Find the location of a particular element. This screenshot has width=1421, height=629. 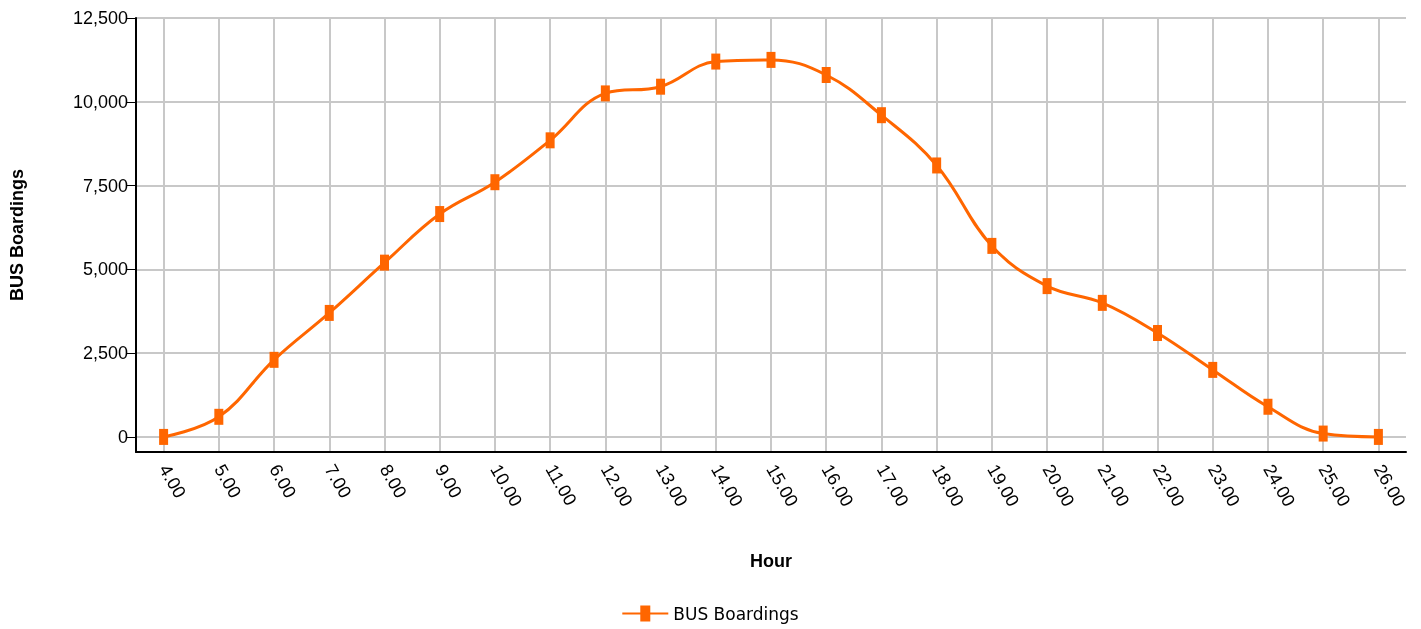

y-tick-label: 0 is located at coordinates (122, 436).